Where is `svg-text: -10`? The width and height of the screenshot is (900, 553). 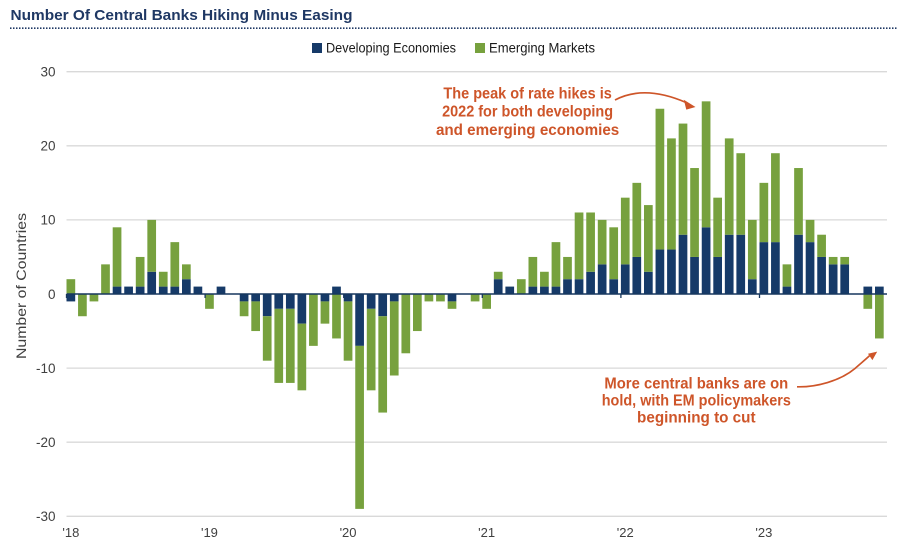
svg-text: -10 is located at coordinates (46, 368).